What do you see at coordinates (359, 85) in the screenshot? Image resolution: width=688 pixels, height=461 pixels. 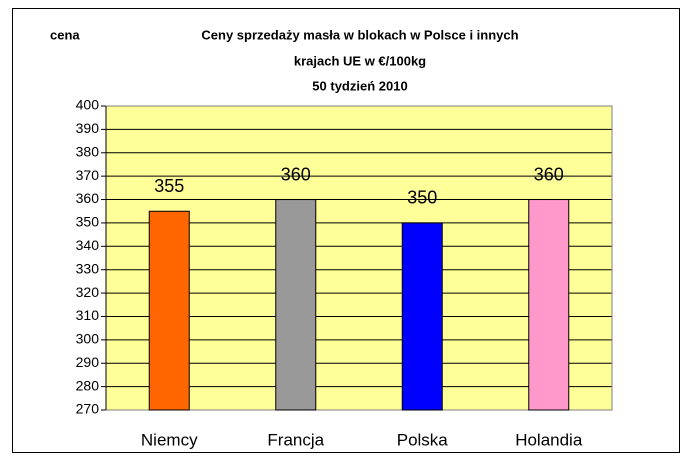 I see `chart-title: 50 tydzień 2010` at bounding box center [359, 85].